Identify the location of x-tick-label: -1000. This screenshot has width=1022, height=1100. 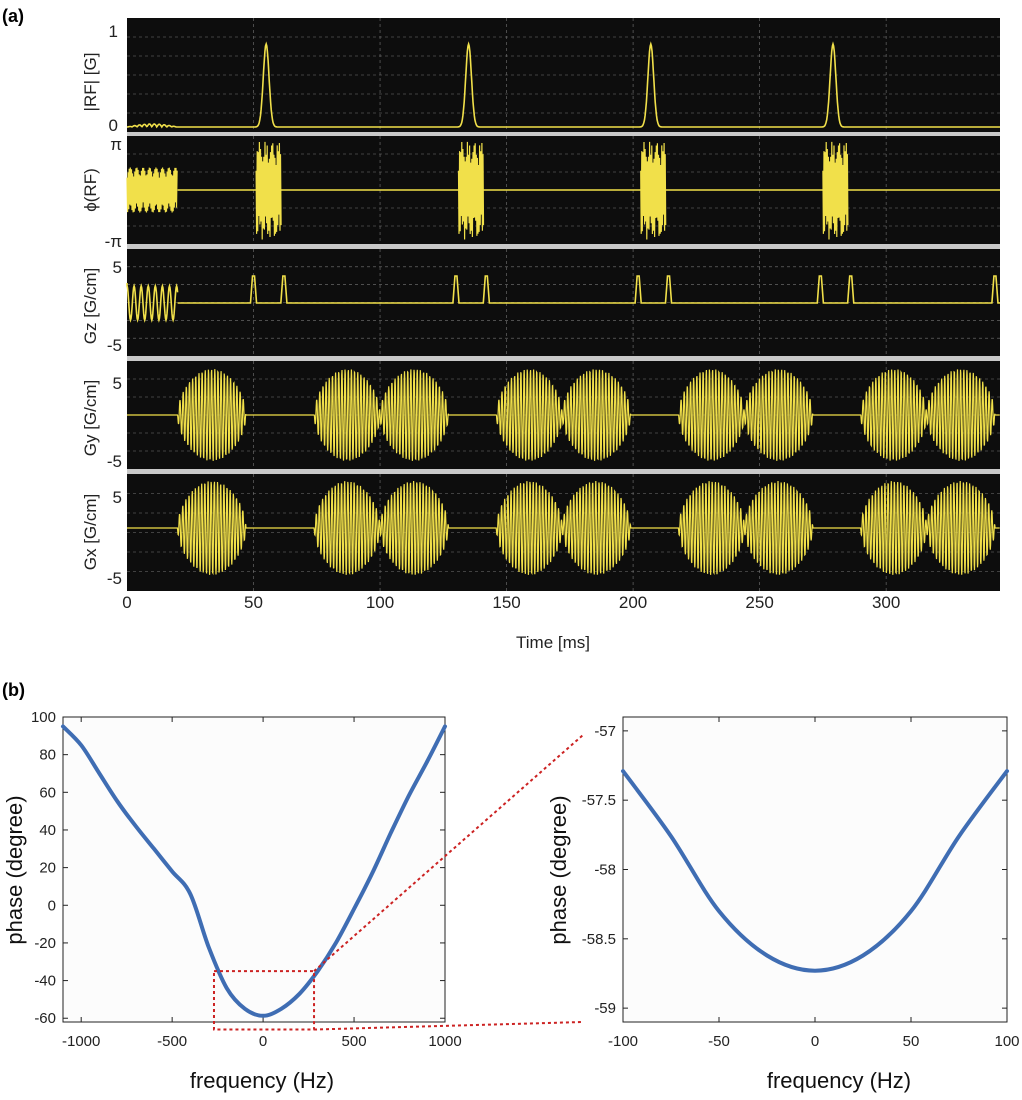
(81, 1041).